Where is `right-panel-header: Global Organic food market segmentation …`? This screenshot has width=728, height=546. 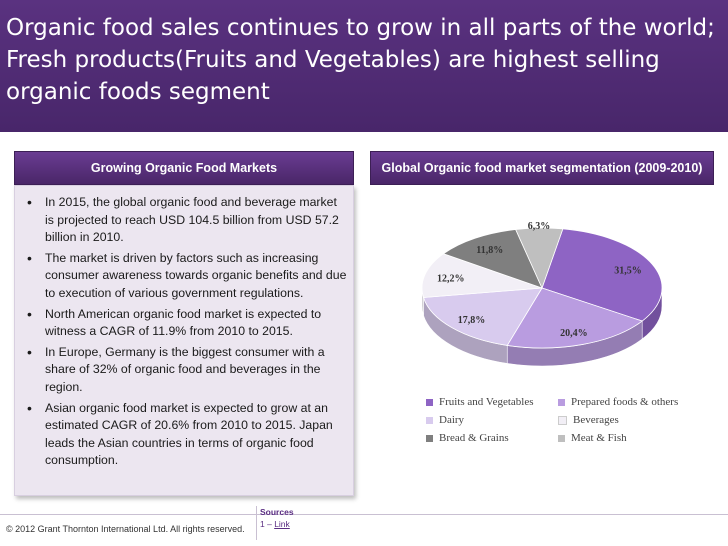 right-panel-header: Global Organic food market segmentation … is located at coordinates (542, 168).